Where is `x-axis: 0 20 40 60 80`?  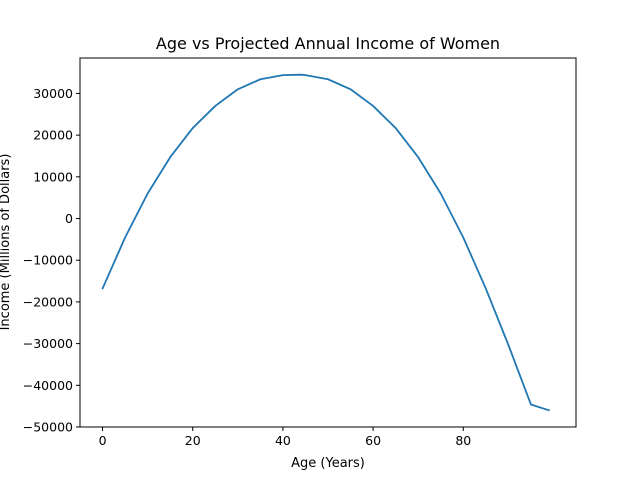 x-axis: 0 20 40 60 80 is located at coordinates (285, 437).